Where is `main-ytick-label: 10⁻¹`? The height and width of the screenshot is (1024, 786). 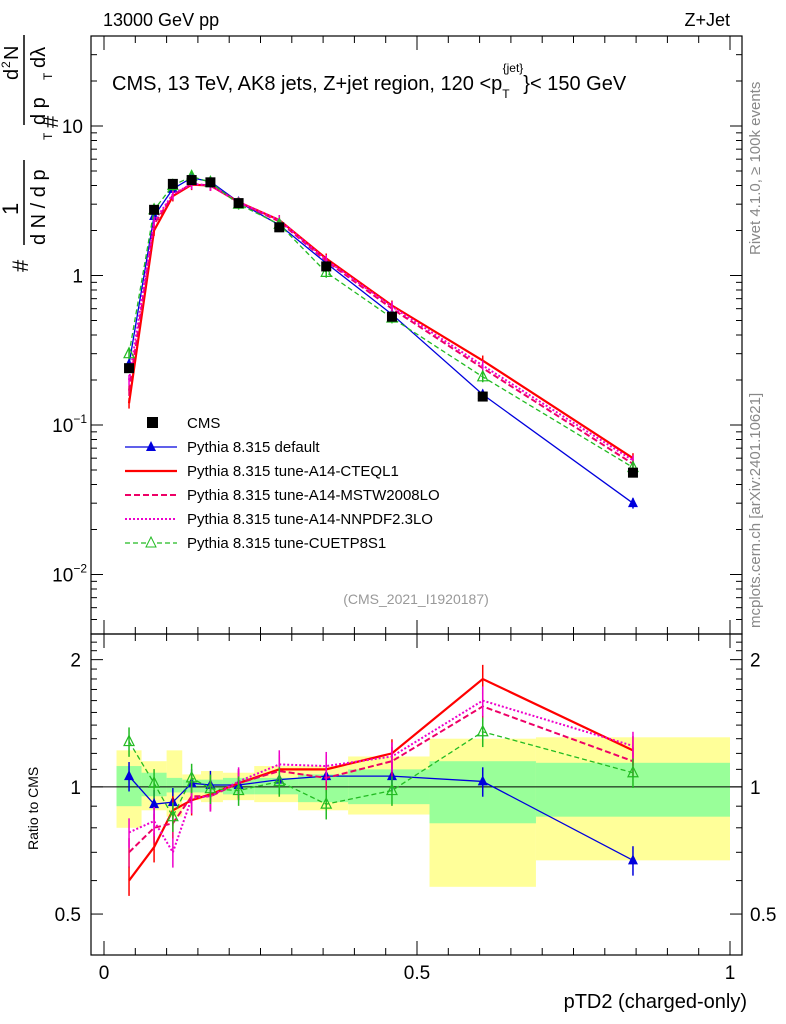 main-ytick-label: 10⁻¹ is located at coordinates (69, 424).